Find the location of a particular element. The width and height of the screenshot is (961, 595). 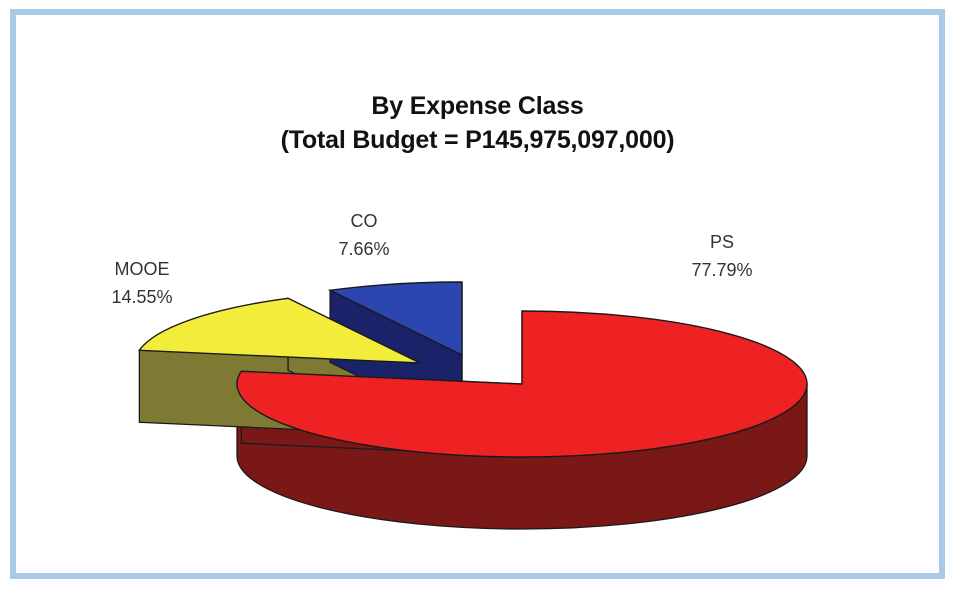

slice-ps-percent: 77.79% is located at coordinates (721, 270).